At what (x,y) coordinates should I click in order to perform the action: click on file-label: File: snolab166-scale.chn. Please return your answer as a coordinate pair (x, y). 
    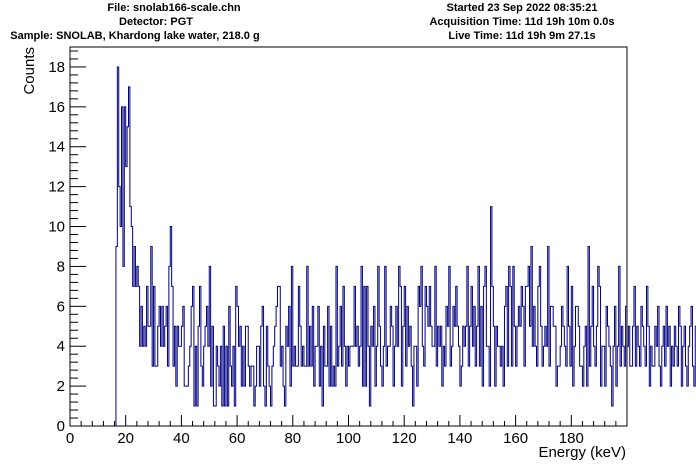
    Looking at the image, I should click on (174, 8).